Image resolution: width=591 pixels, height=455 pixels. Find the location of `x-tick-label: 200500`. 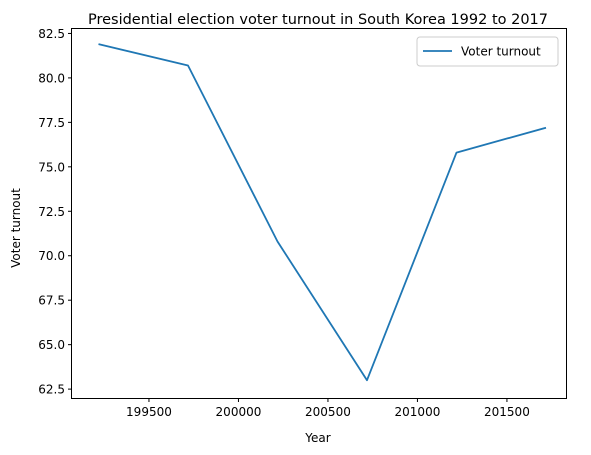

x-tick-label: 200500 is located at coordinates (328, 412).